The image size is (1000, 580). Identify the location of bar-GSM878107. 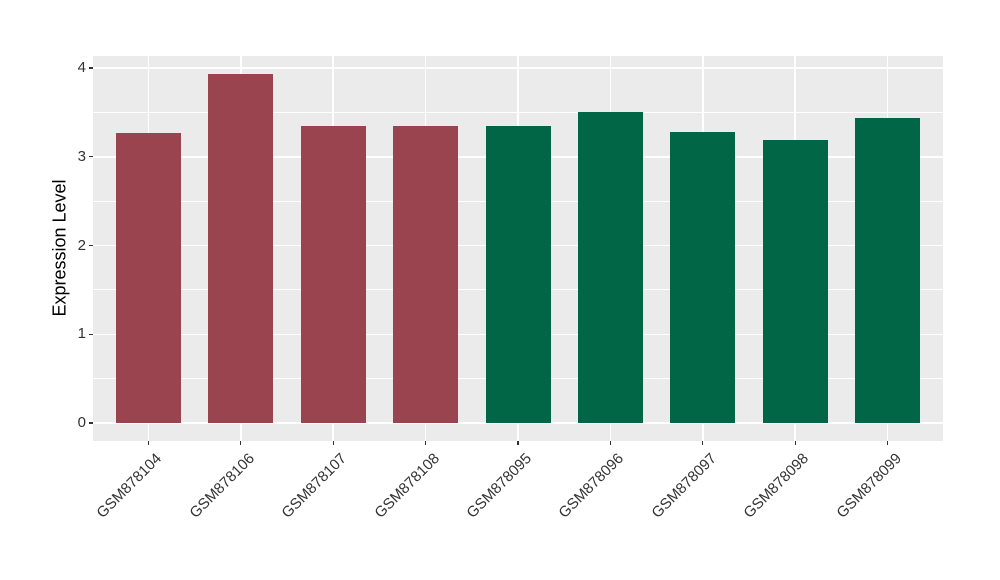
(333, 274).